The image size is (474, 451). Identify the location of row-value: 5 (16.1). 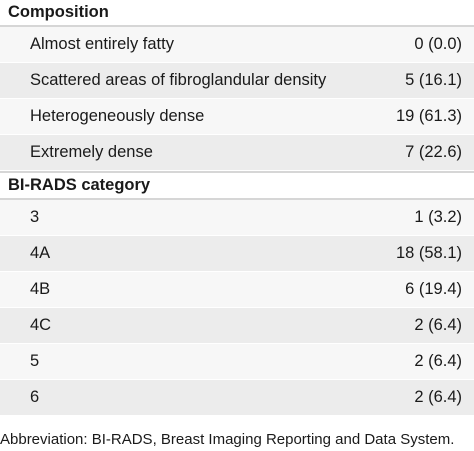
(433, 80).